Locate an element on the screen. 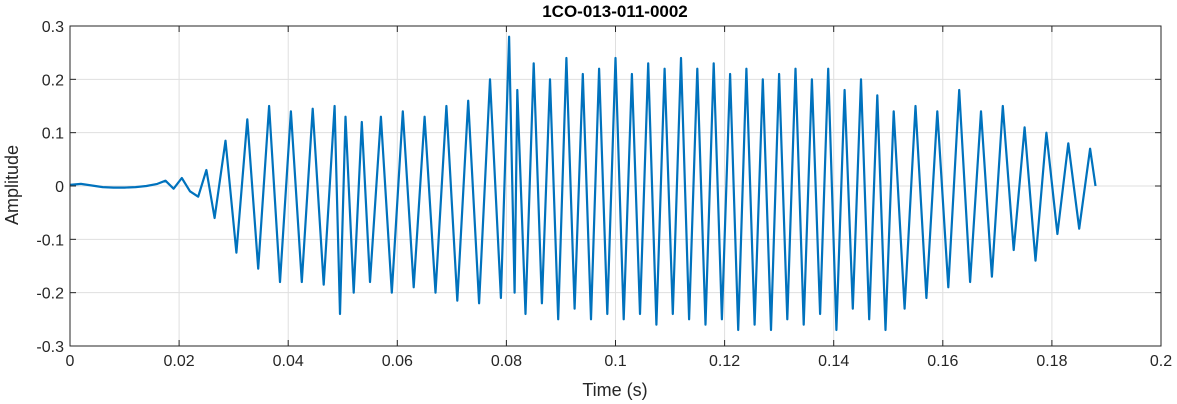 The height and width of the screenshot is (404, 1177). y-tick-label: 0.1 is located at coordinates (53, 134).